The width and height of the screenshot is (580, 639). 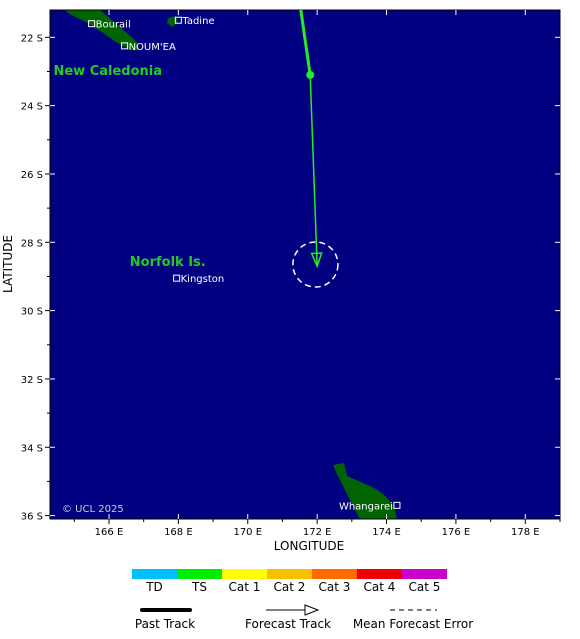 I want to click on legend-category-label: Cat 1, so click(x=245, y=587).